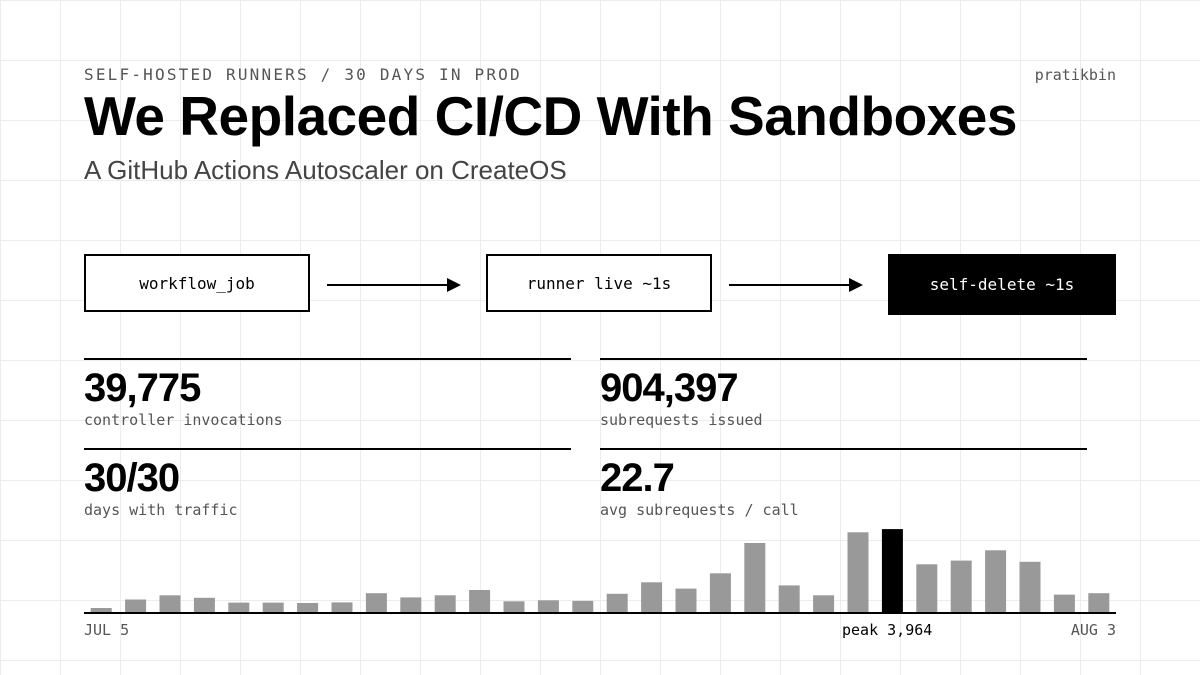 Image resolution: width=1200 pixels, height=675 pixels. What do you see at coordinates (161, 510) in the screenshot?
I see `stat-label: days with traffic` at bounding box center [161, 510].